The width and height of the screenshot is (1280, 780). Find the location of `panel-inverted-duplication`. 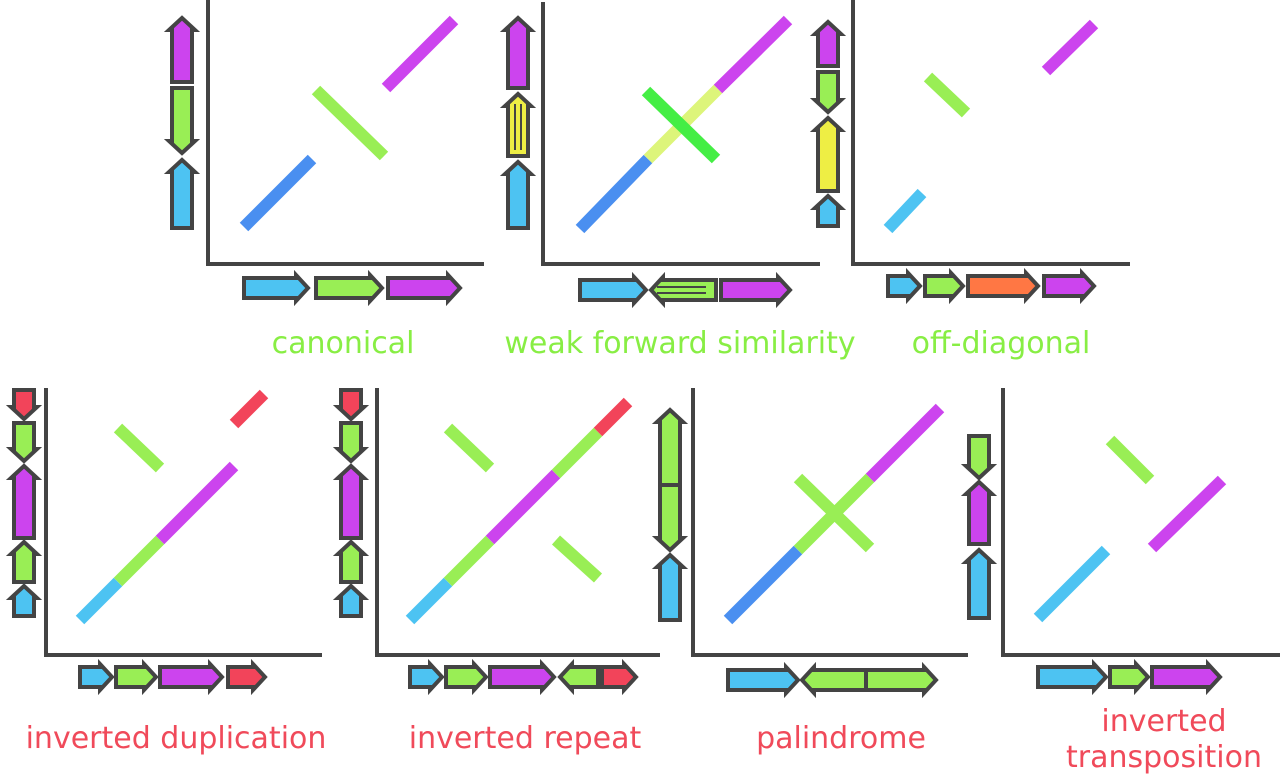

panel-inverted-duplication is located at coordinates (183, 522).